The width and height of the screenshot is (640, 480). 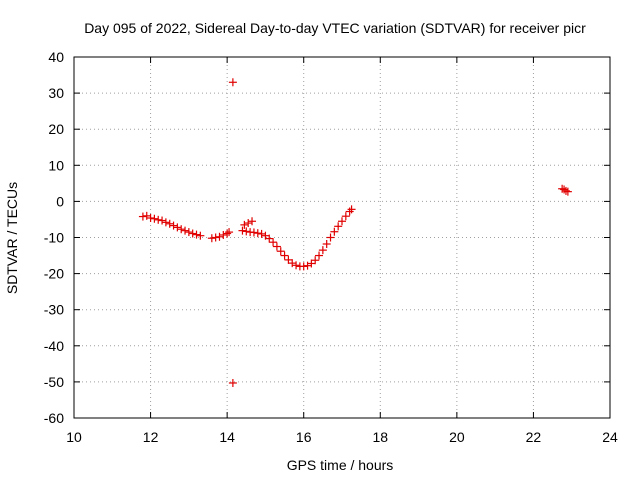 I want to click on y-tick-label: -10, so click(x=54, y=238).